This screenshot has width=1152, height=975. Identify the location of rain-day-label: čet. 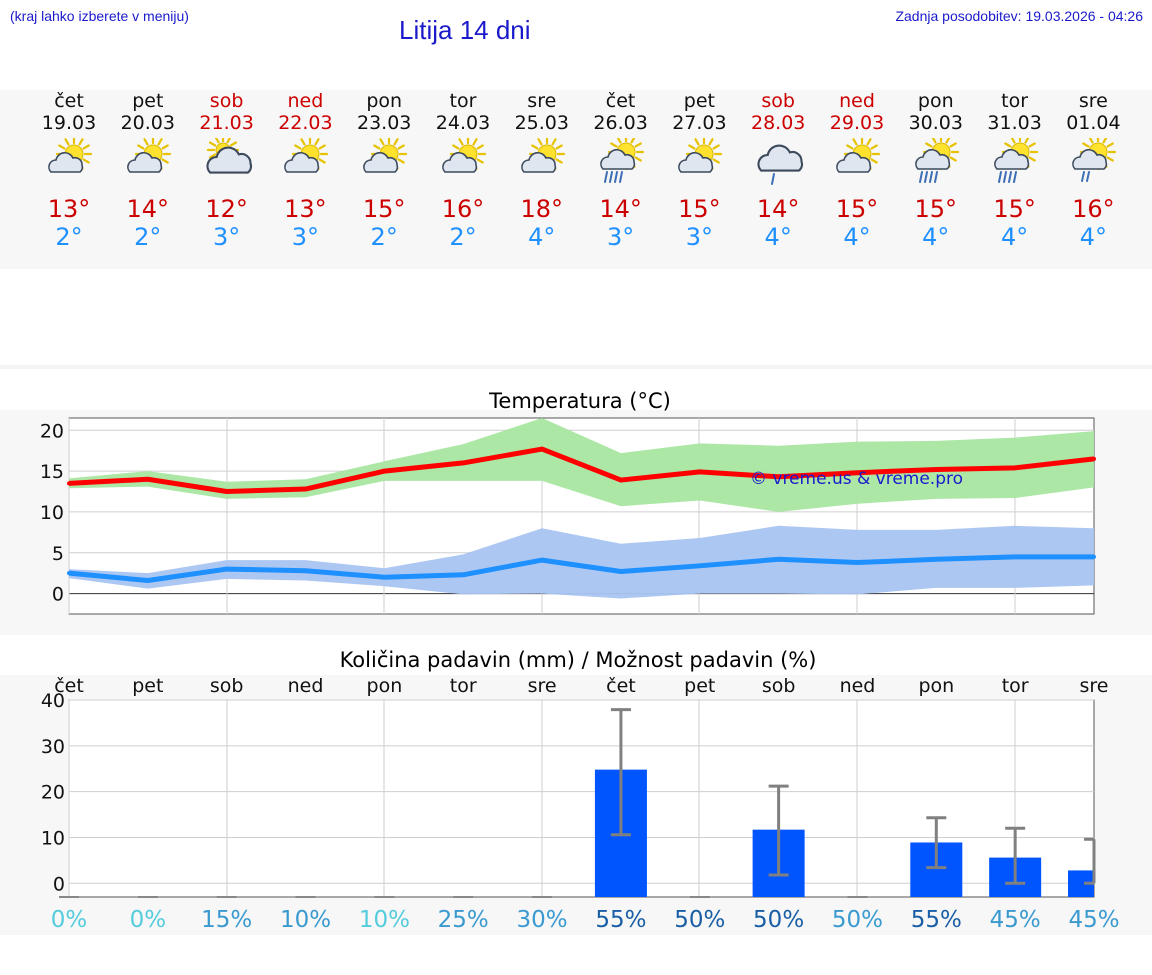
(69, 686).